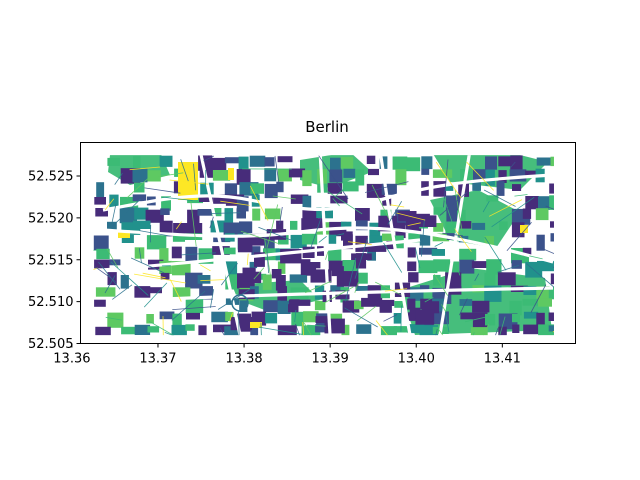  What do you see at coordinates (71, 359) in the screenshot?
I see `x-tick-label: 13.36` at bounding box center [71, 359].